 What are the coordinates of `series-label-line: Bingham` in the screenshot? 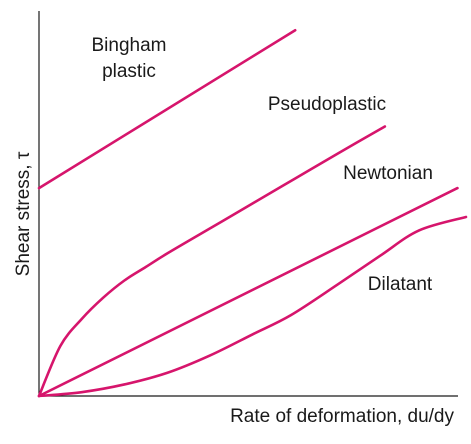 It's located at (129, 45).